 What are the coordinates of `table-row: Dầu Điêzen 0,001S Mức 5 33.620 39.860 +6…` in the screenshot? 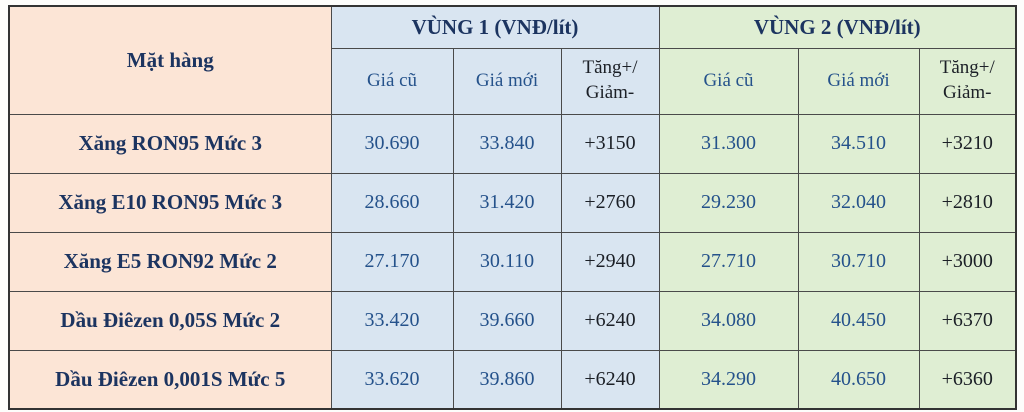 It's located at (512, 379).